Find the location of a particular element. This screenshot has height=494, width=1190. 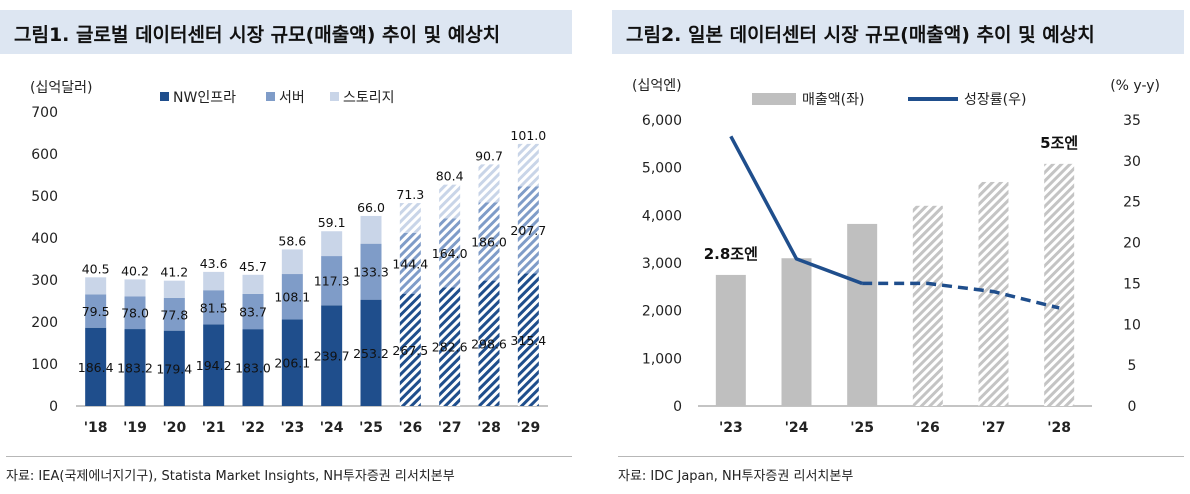

data-label: 59.1 is located at coordinates (332, 222).